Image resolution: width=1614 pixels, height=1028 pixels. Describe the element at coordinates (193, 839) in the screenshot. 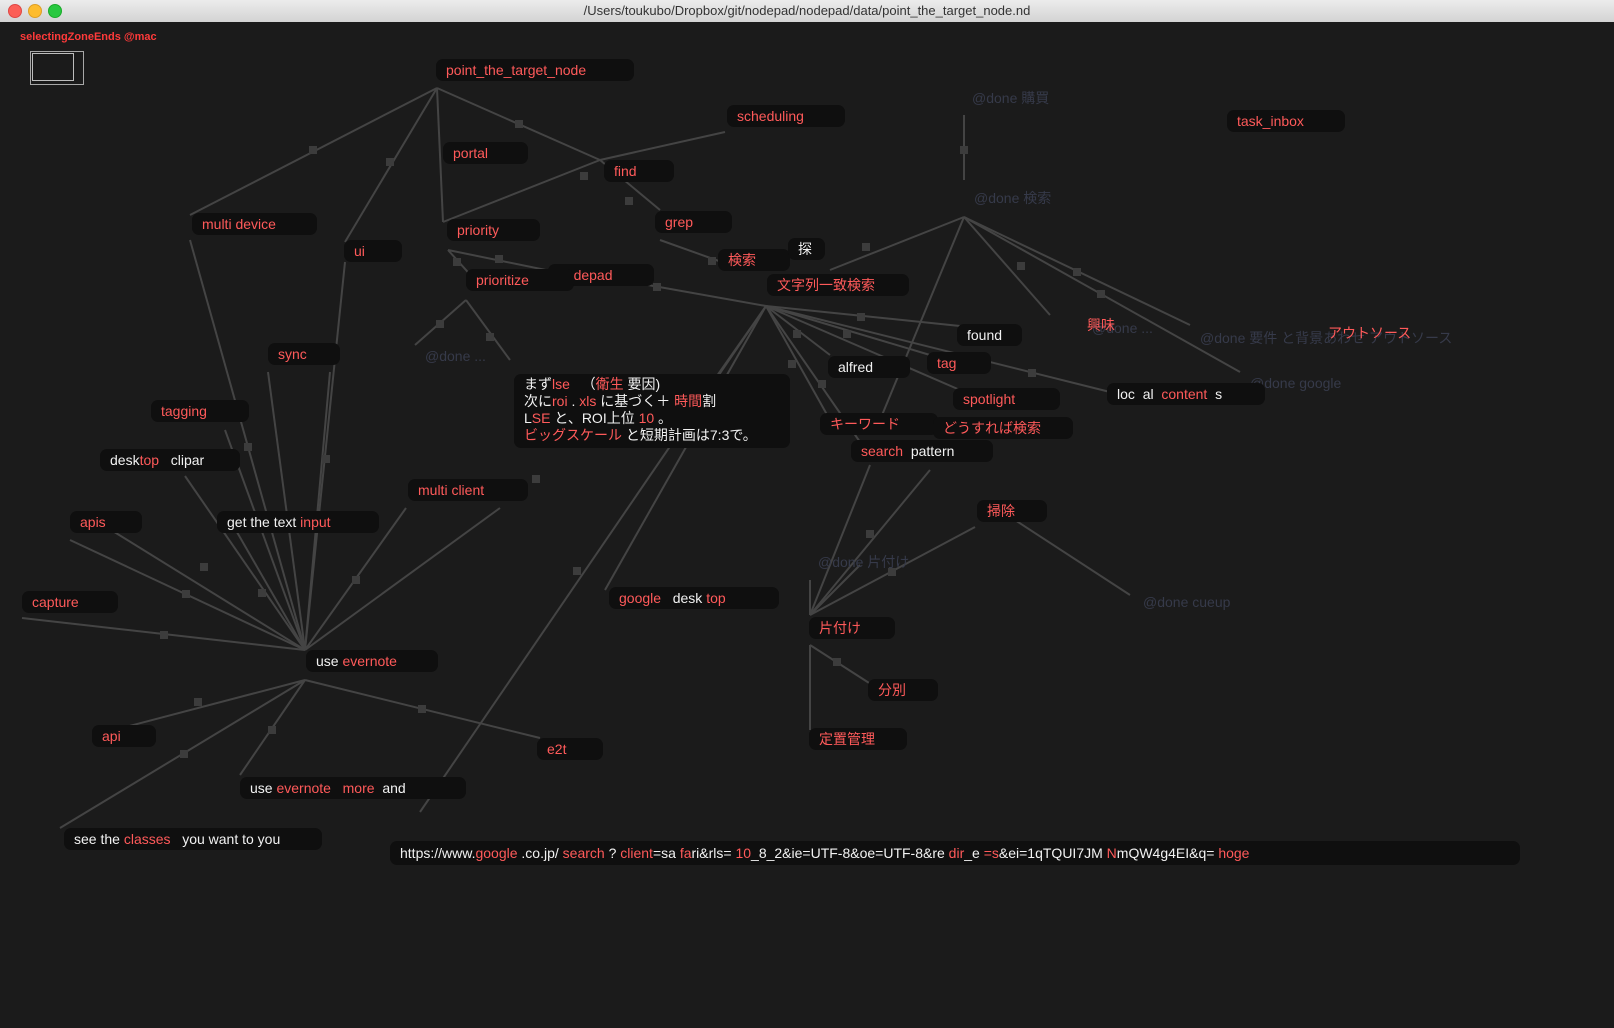

I see `node-see-the-classes: see the classes you want to you` at that location.